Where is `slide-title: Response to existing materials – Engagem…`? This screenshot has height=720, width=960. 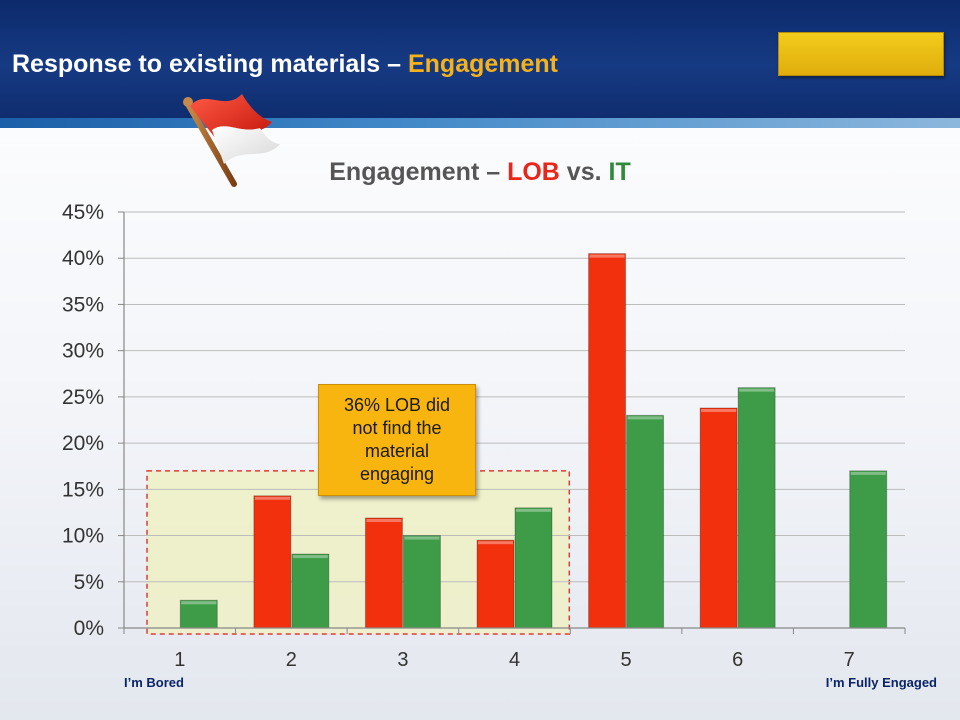
slide-title: Response to existing materials – Engagem… is located at coordinates (285, 64).